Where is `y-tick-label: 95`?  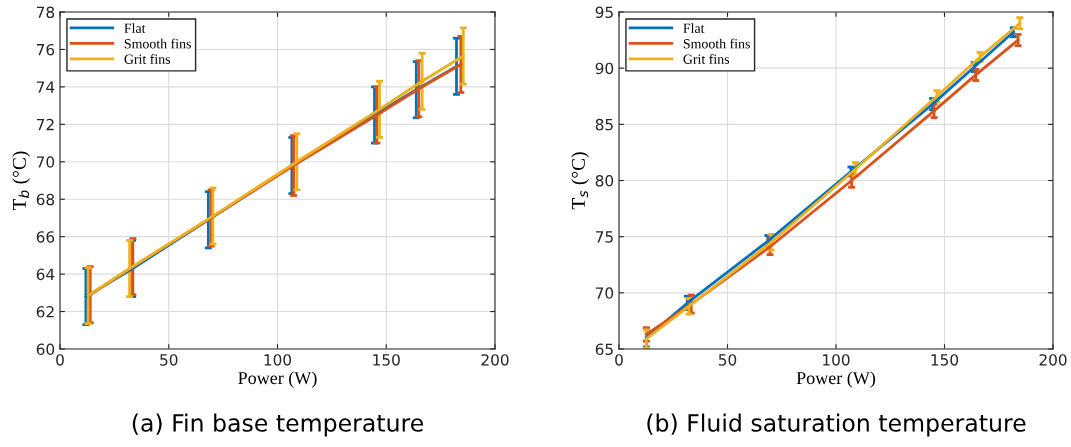 y-tick-label: 95 is located at coordinates (604, 12).